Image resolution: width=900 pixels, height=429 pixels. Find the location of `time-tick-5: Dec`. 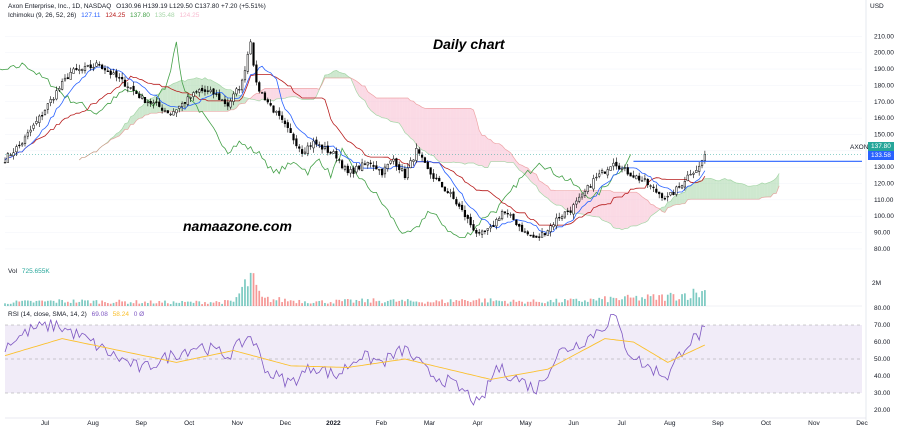

time-tick-5: Dec is located at coordinates (286, 423).